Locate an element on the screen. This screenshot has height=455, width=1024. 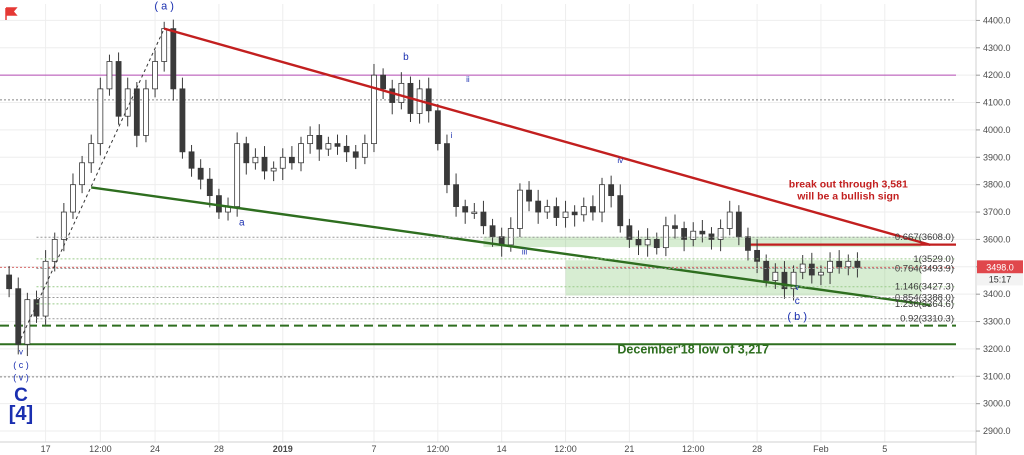
price-tick-label: 4400.0 is located at coordinates (997, 20).